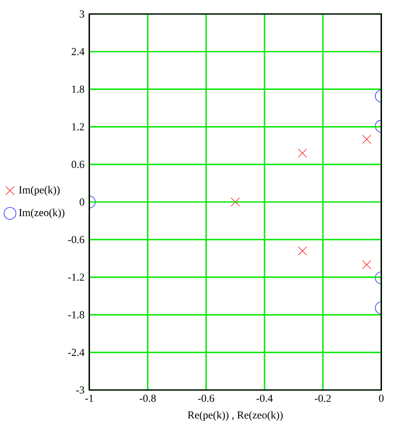  I want to click on legend-label: Im(pe(k)), so click(39, 191).